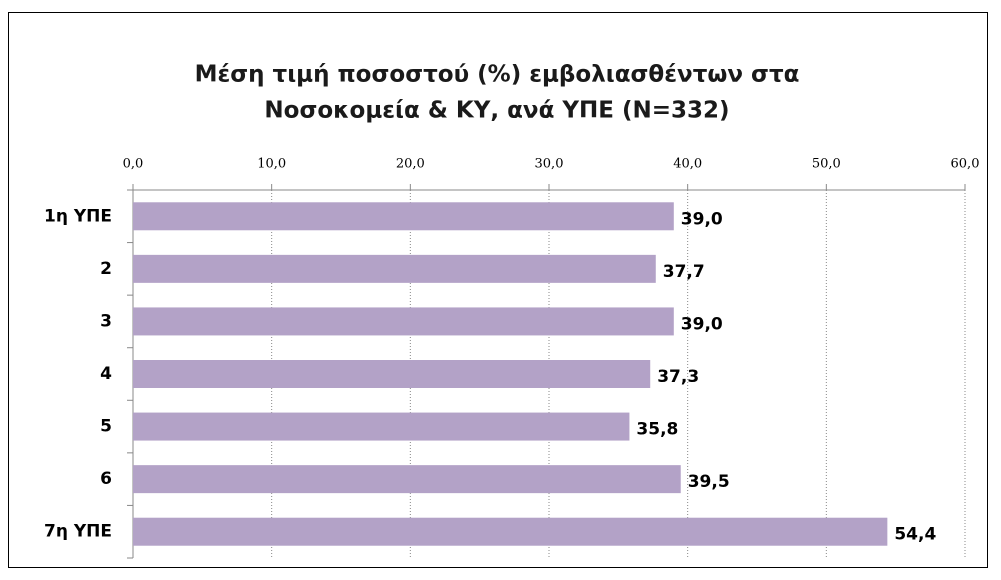  Describe the element at coordinates (684, 272) in the screenshot. I see `data-label: 37,7` at that location.